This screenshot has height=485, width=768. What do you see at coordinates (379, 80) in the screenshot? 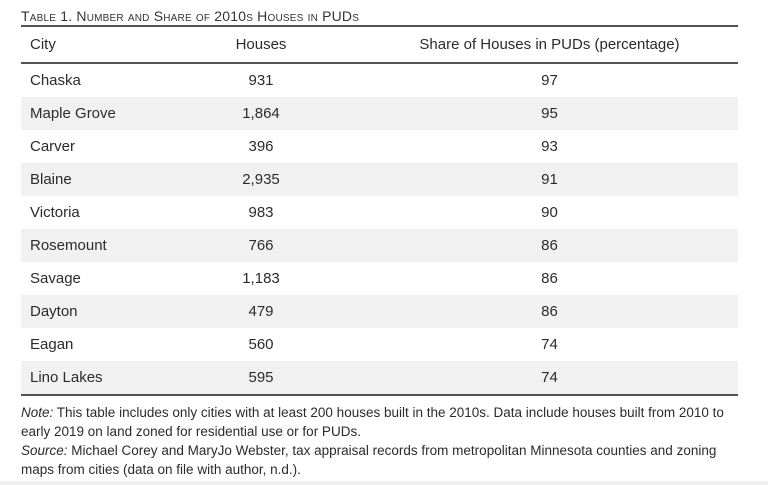
I see `table-row: Chaska 931 97` at bounding box center [379, 80].